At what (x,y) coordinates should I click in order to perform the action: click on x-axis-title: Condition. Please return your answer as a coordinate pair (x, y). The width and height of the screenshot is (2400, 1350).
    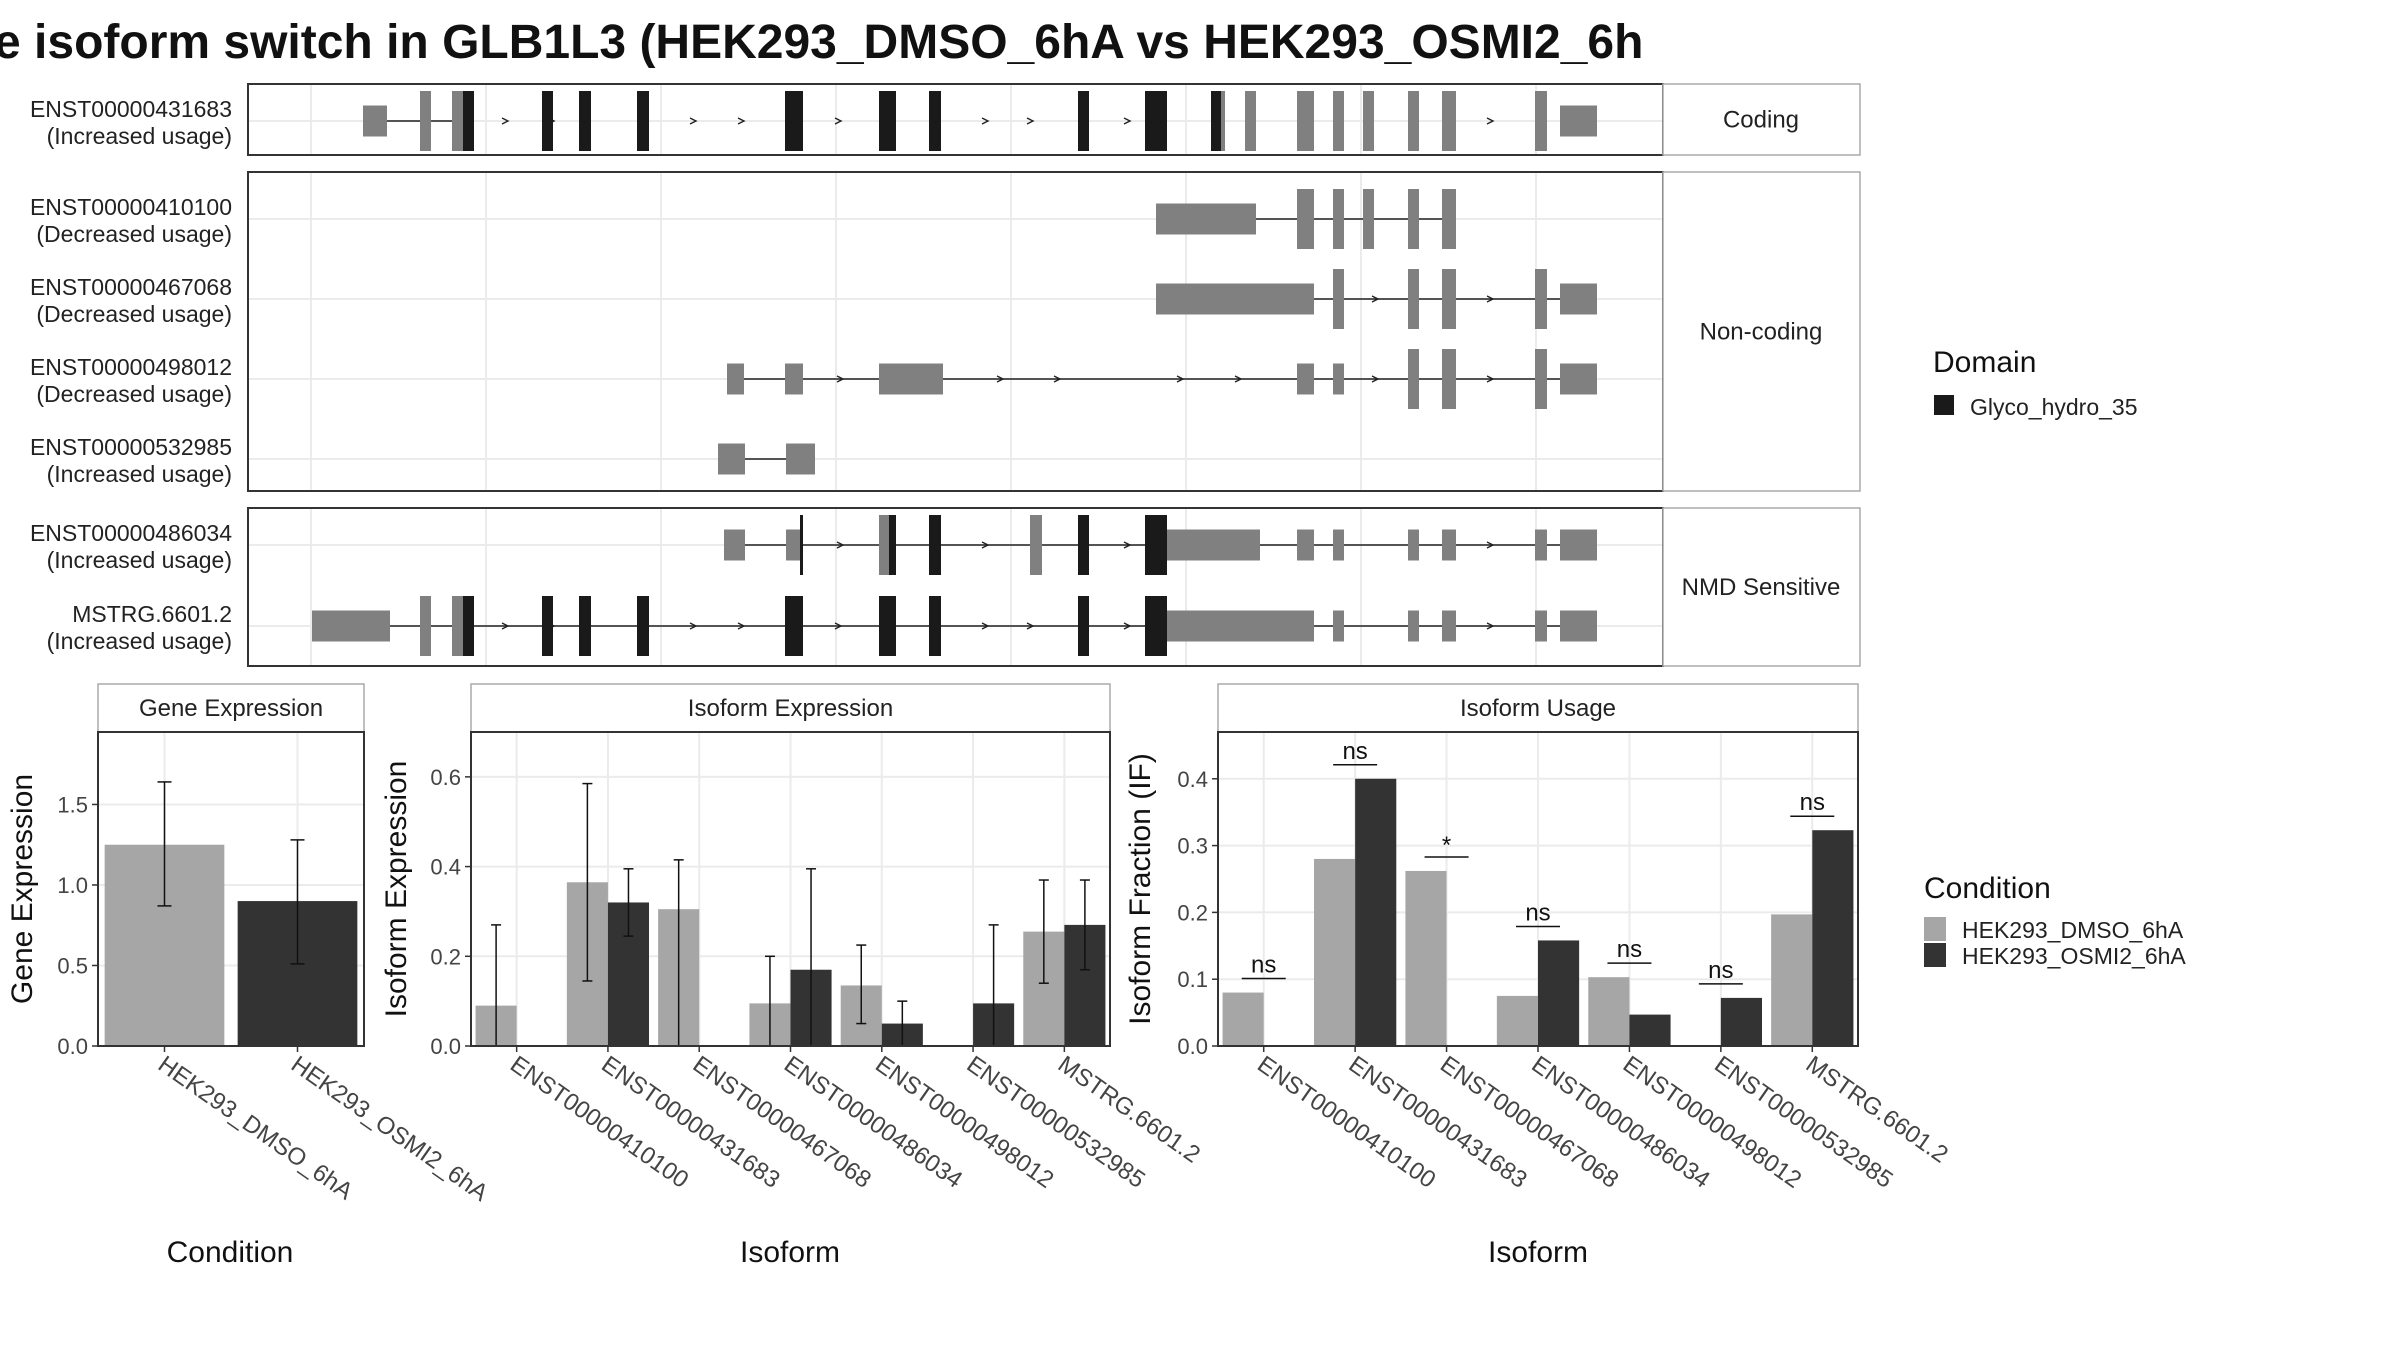
    Looking at the image, I should click on (230, 1252).